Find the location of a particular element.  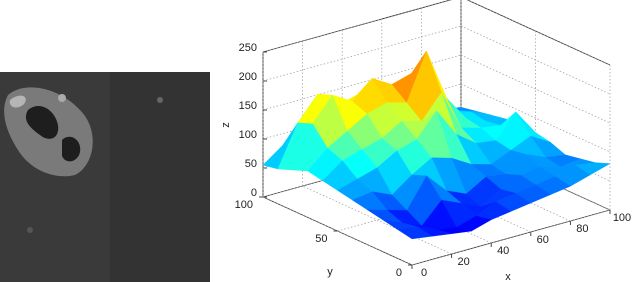

z-axis-label: z is located at coordinates (226, 125).